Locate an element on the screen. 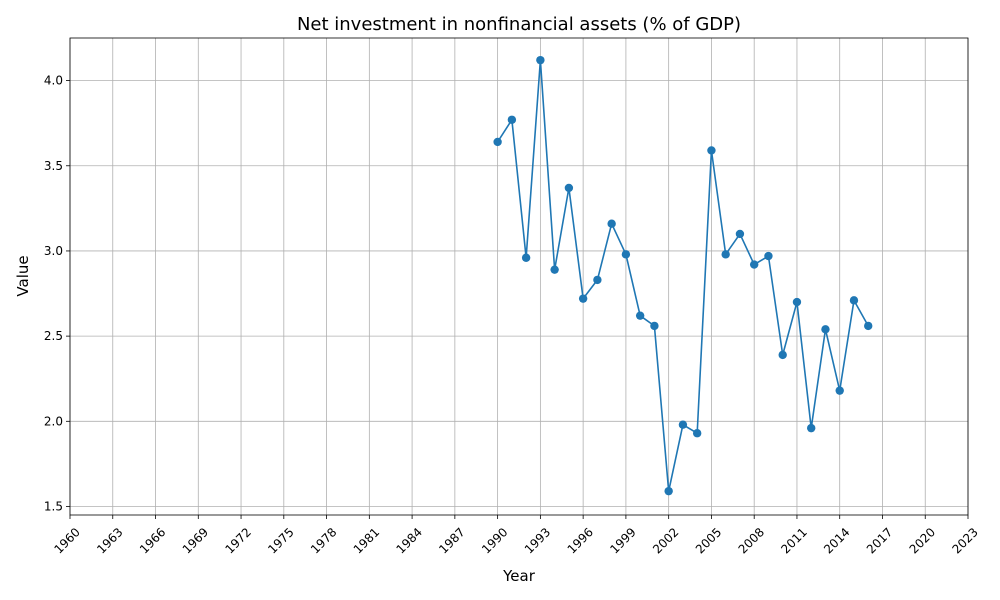  x-tick-label: 2017 is located at coordinates (879, 540).